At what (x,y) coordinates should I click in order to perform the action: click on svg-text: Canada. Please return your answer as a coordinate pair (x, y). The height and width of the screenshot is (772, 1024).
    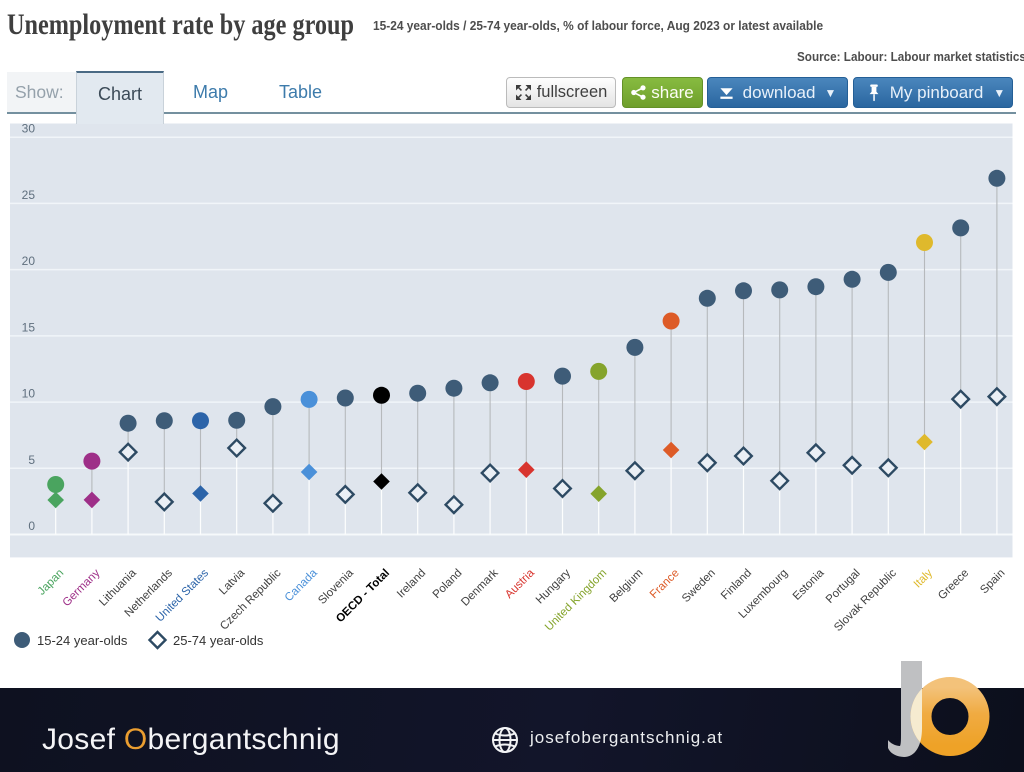
    Looking at the image, I should click on (301, 585).